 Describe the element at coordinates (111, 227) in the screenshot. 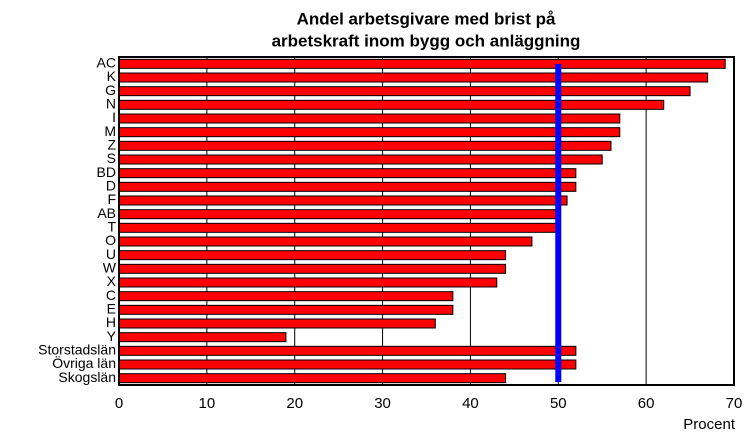

I see `y-tick-label: T` at that location.